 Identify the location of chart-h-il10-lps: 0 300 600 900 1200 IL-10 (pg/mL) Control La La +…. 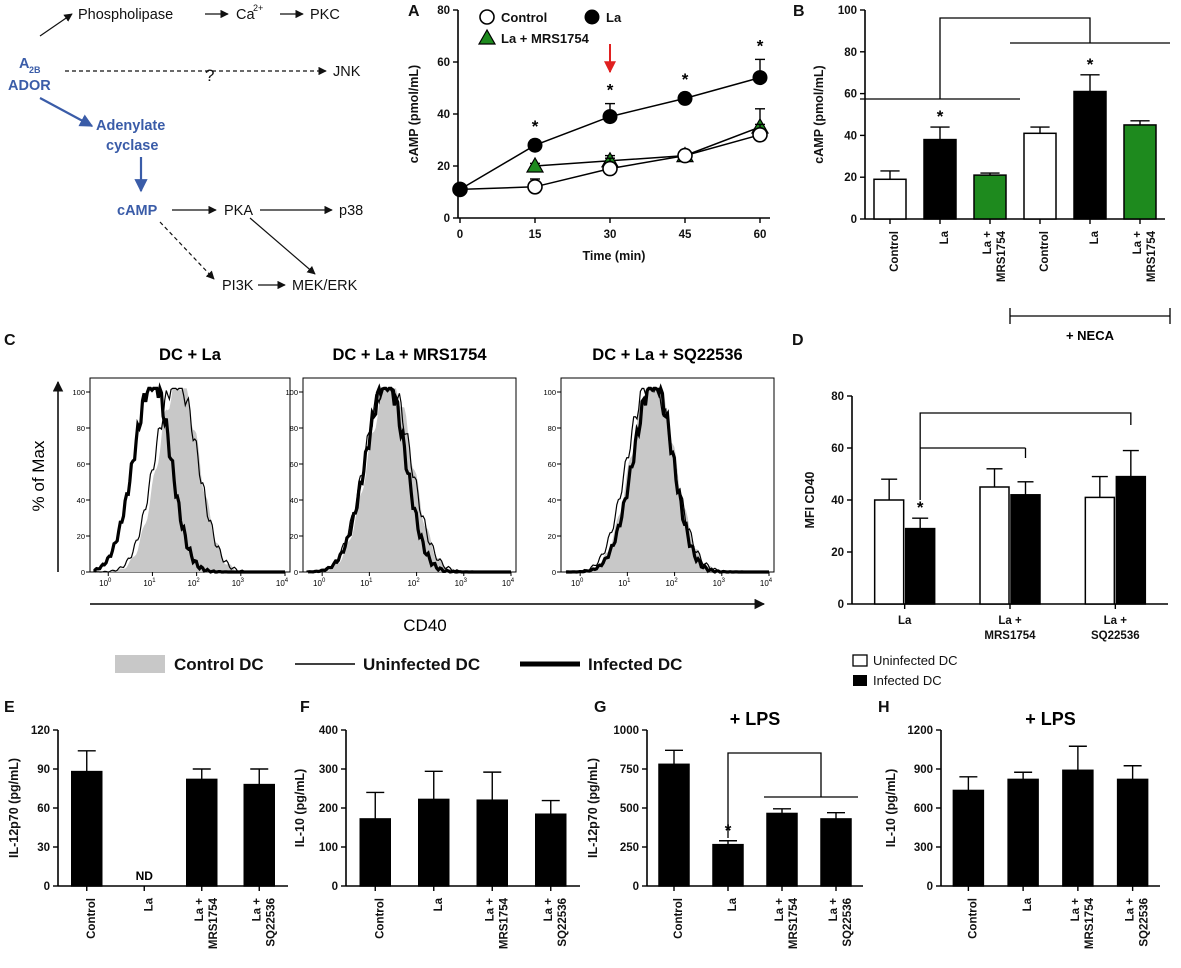
(1022, 829).